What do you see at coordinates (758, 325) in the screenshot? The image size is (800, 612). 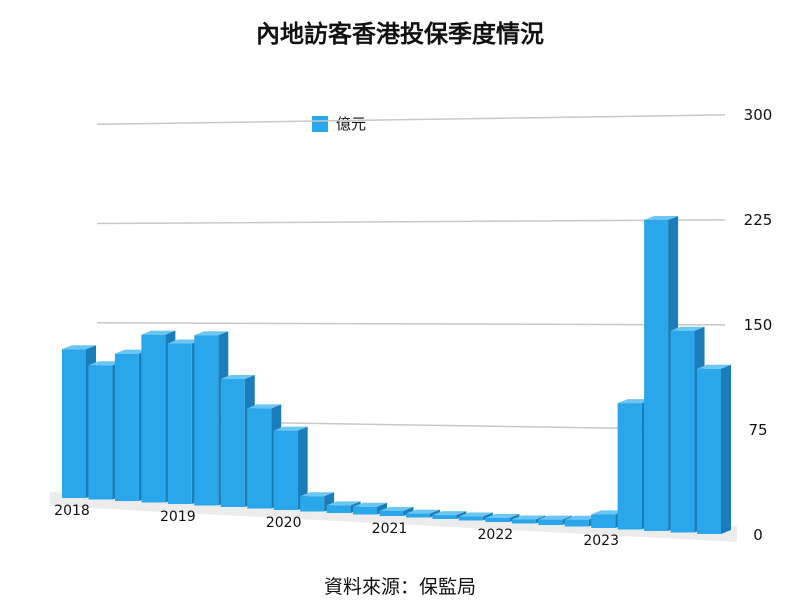 I see `y-tick-label: 150` at bounding box center [758, 325].